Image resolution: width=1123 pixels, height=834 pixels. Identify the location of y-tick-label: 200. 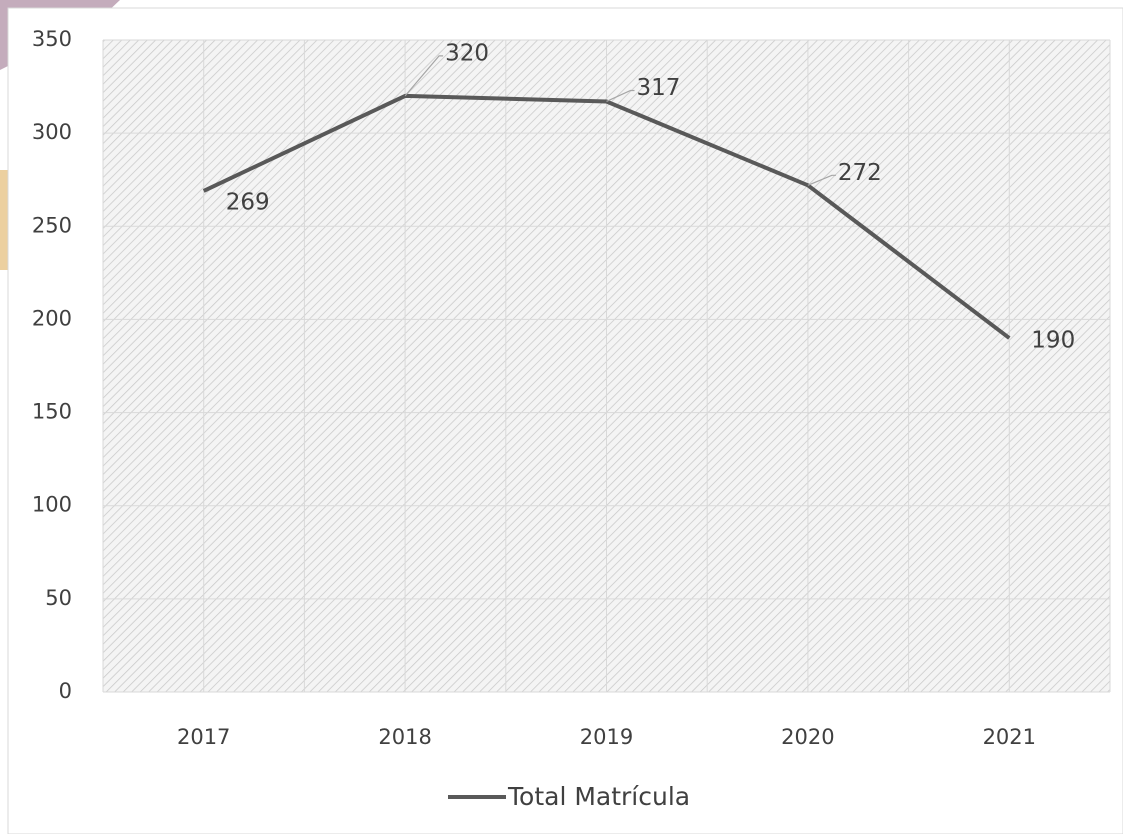
(52, 318).